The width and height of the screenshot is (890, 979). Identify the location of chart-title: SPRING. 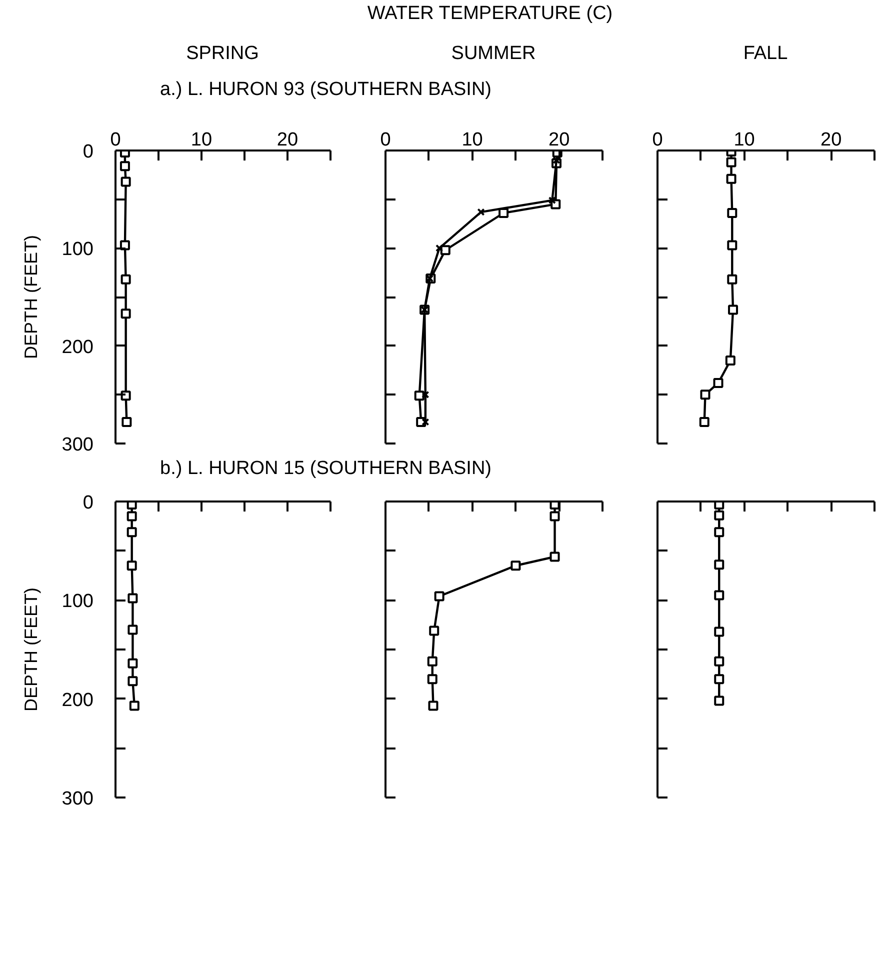
(222, 54).